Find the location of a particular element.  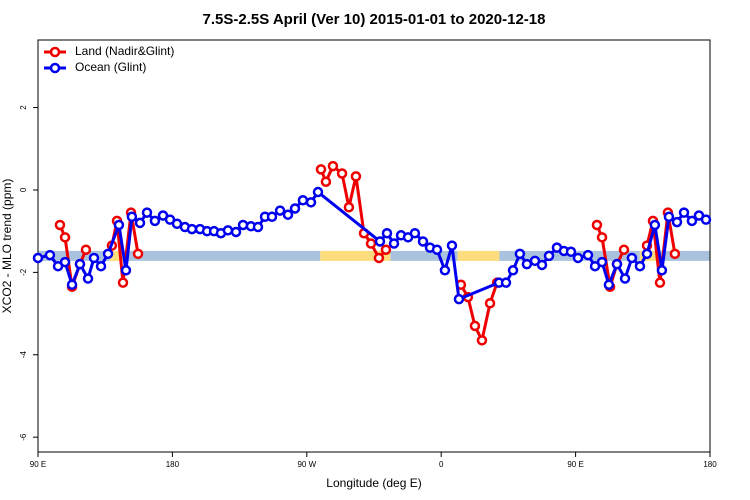

x-axis-label: Longitude (deg E) is located at coordinates (373, 483).